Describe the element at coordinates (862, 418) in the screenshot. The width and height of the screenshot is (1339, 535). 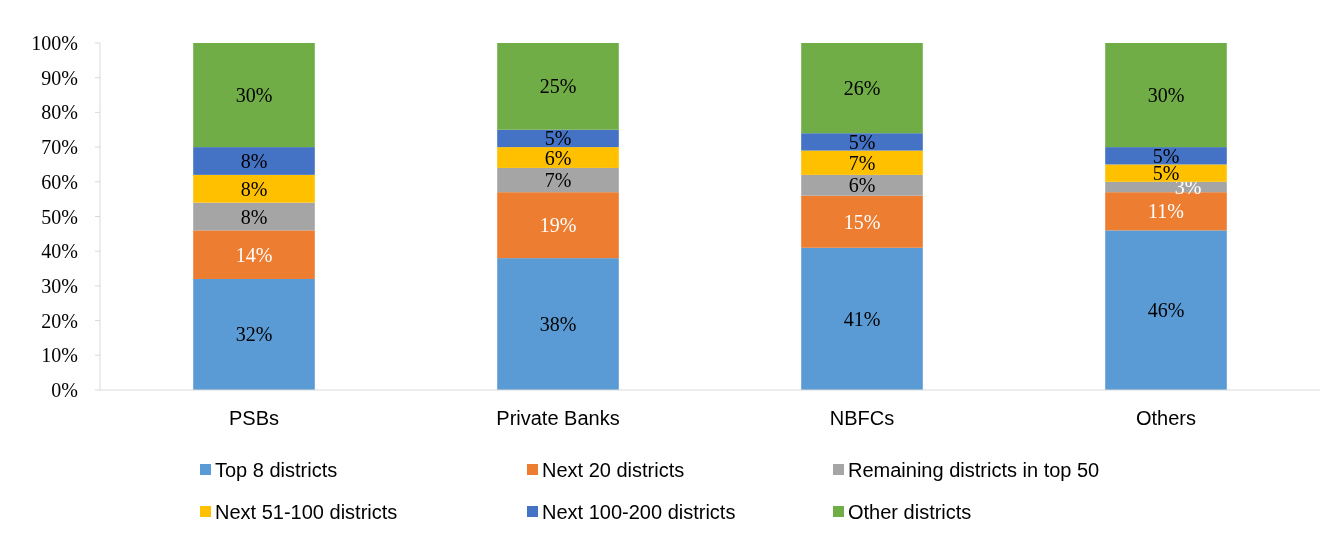
I see `x-tick-label: NBFCs` at that location.